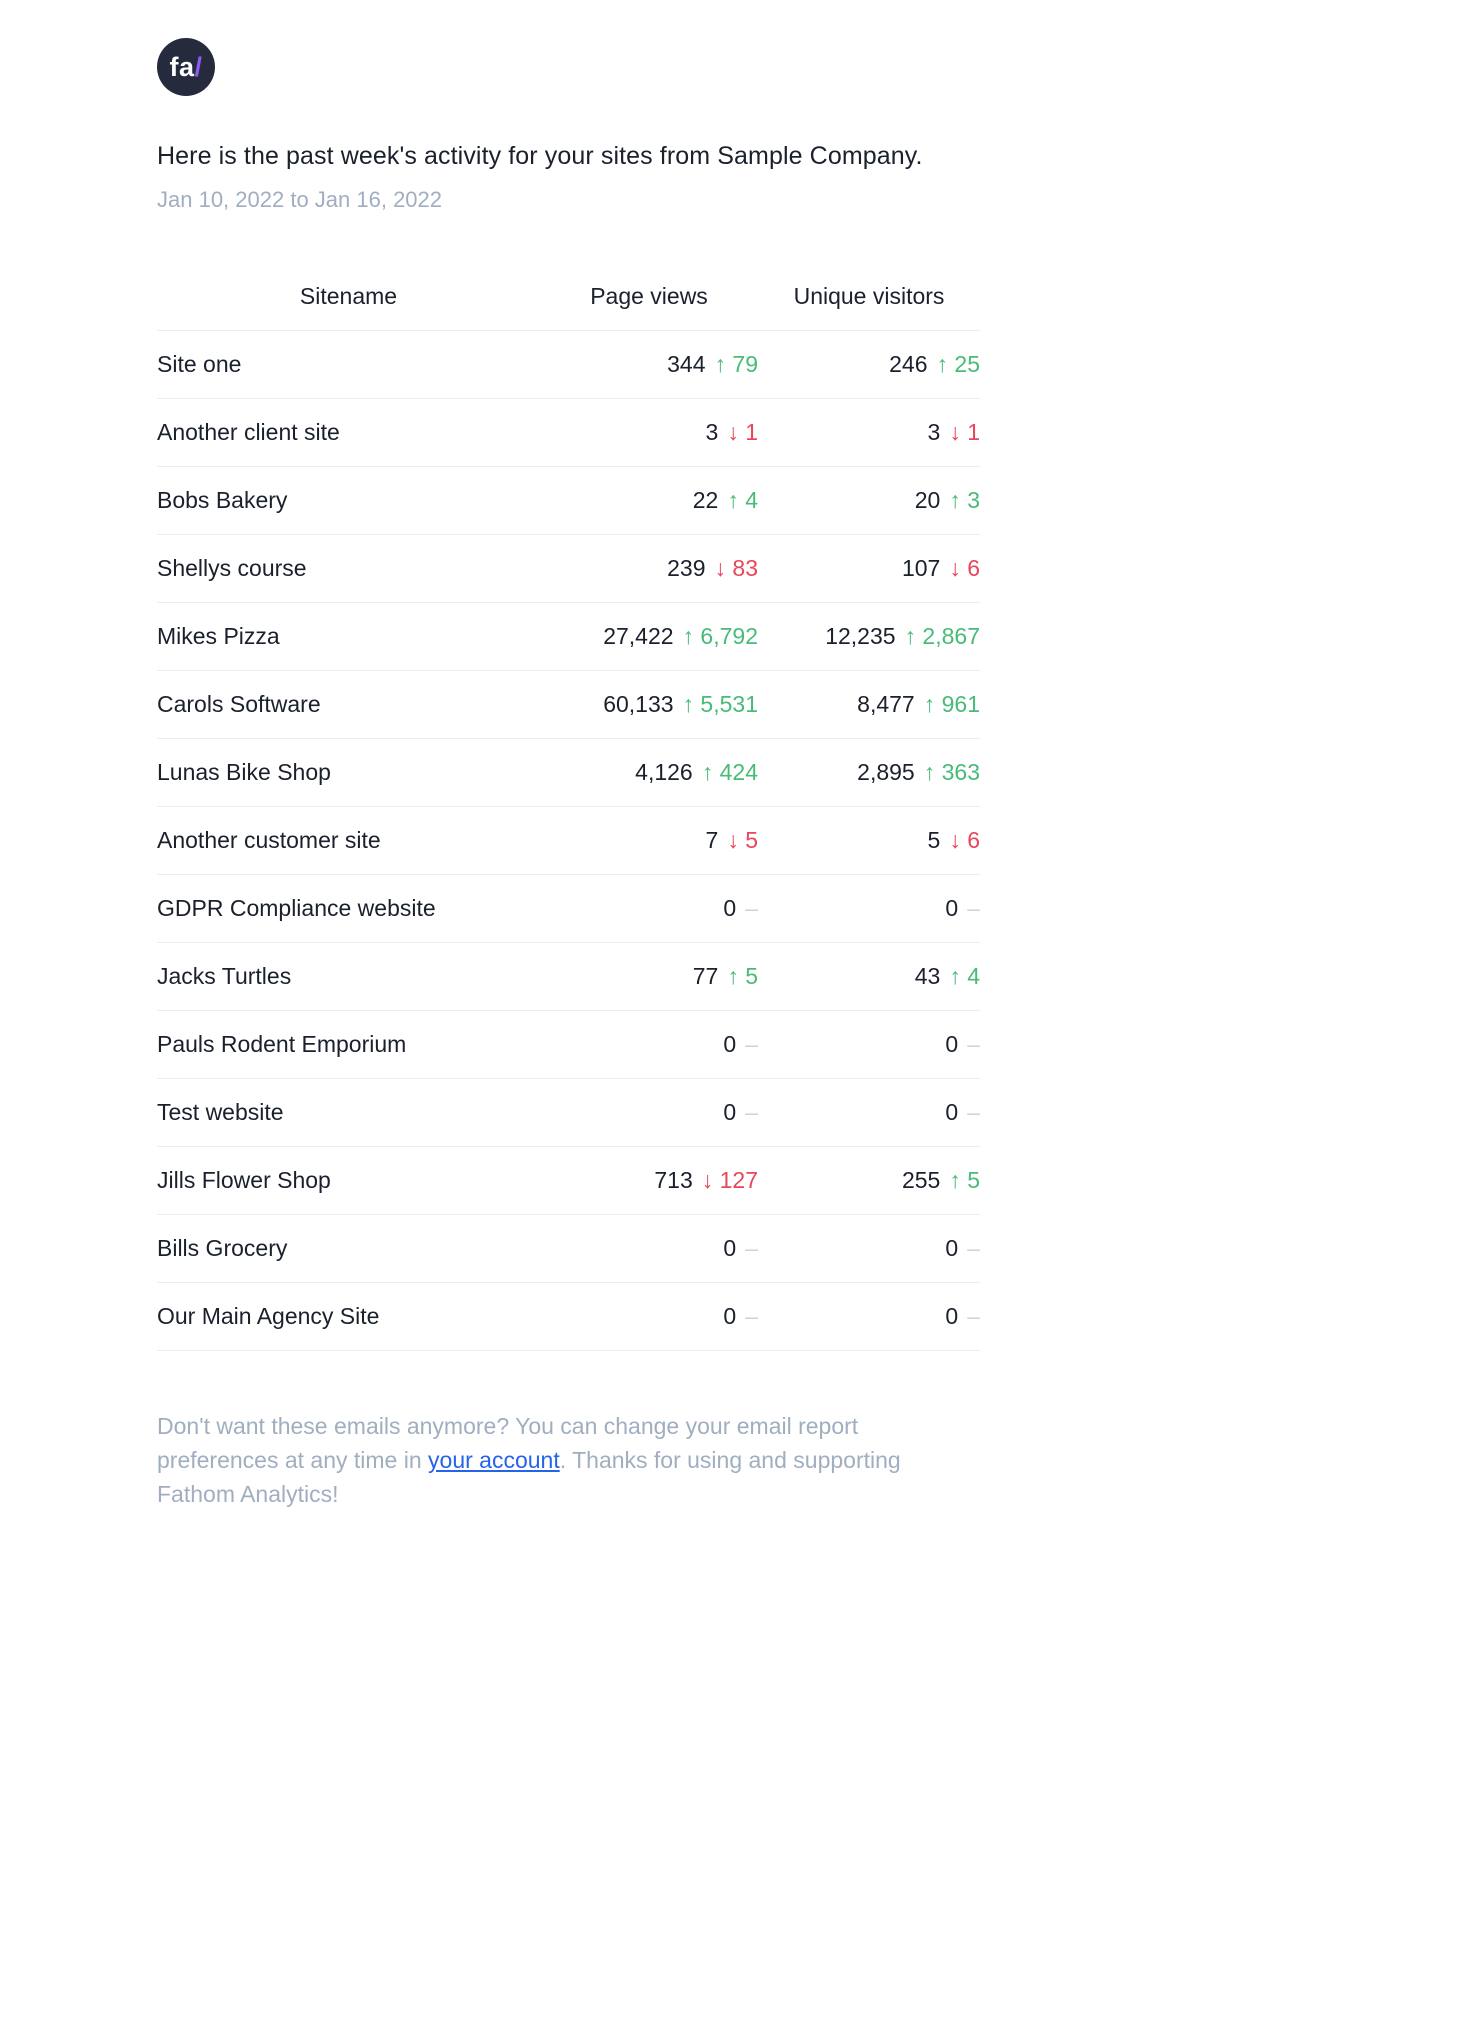 This screenshot has height=2020, width=1470. What do you see at coordinates (686, 364) in the screenshot?
I see `metric-value: 344` at bounding box center [686, 364].